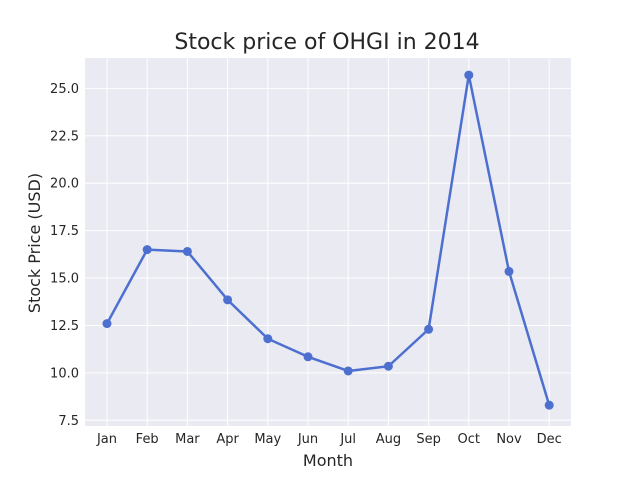  Describe the element at coordinates (307, 439) in the screenshot. I see `x-tick-label: Jun` at that location.